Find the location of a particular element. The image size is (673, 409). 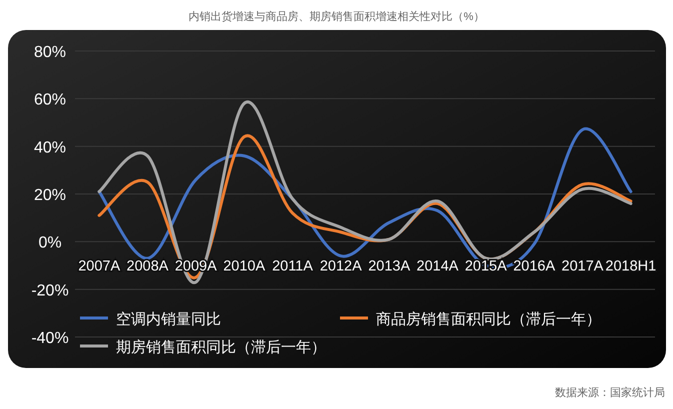

x-tick-label: 2011A is located at coordinates (293, 266).